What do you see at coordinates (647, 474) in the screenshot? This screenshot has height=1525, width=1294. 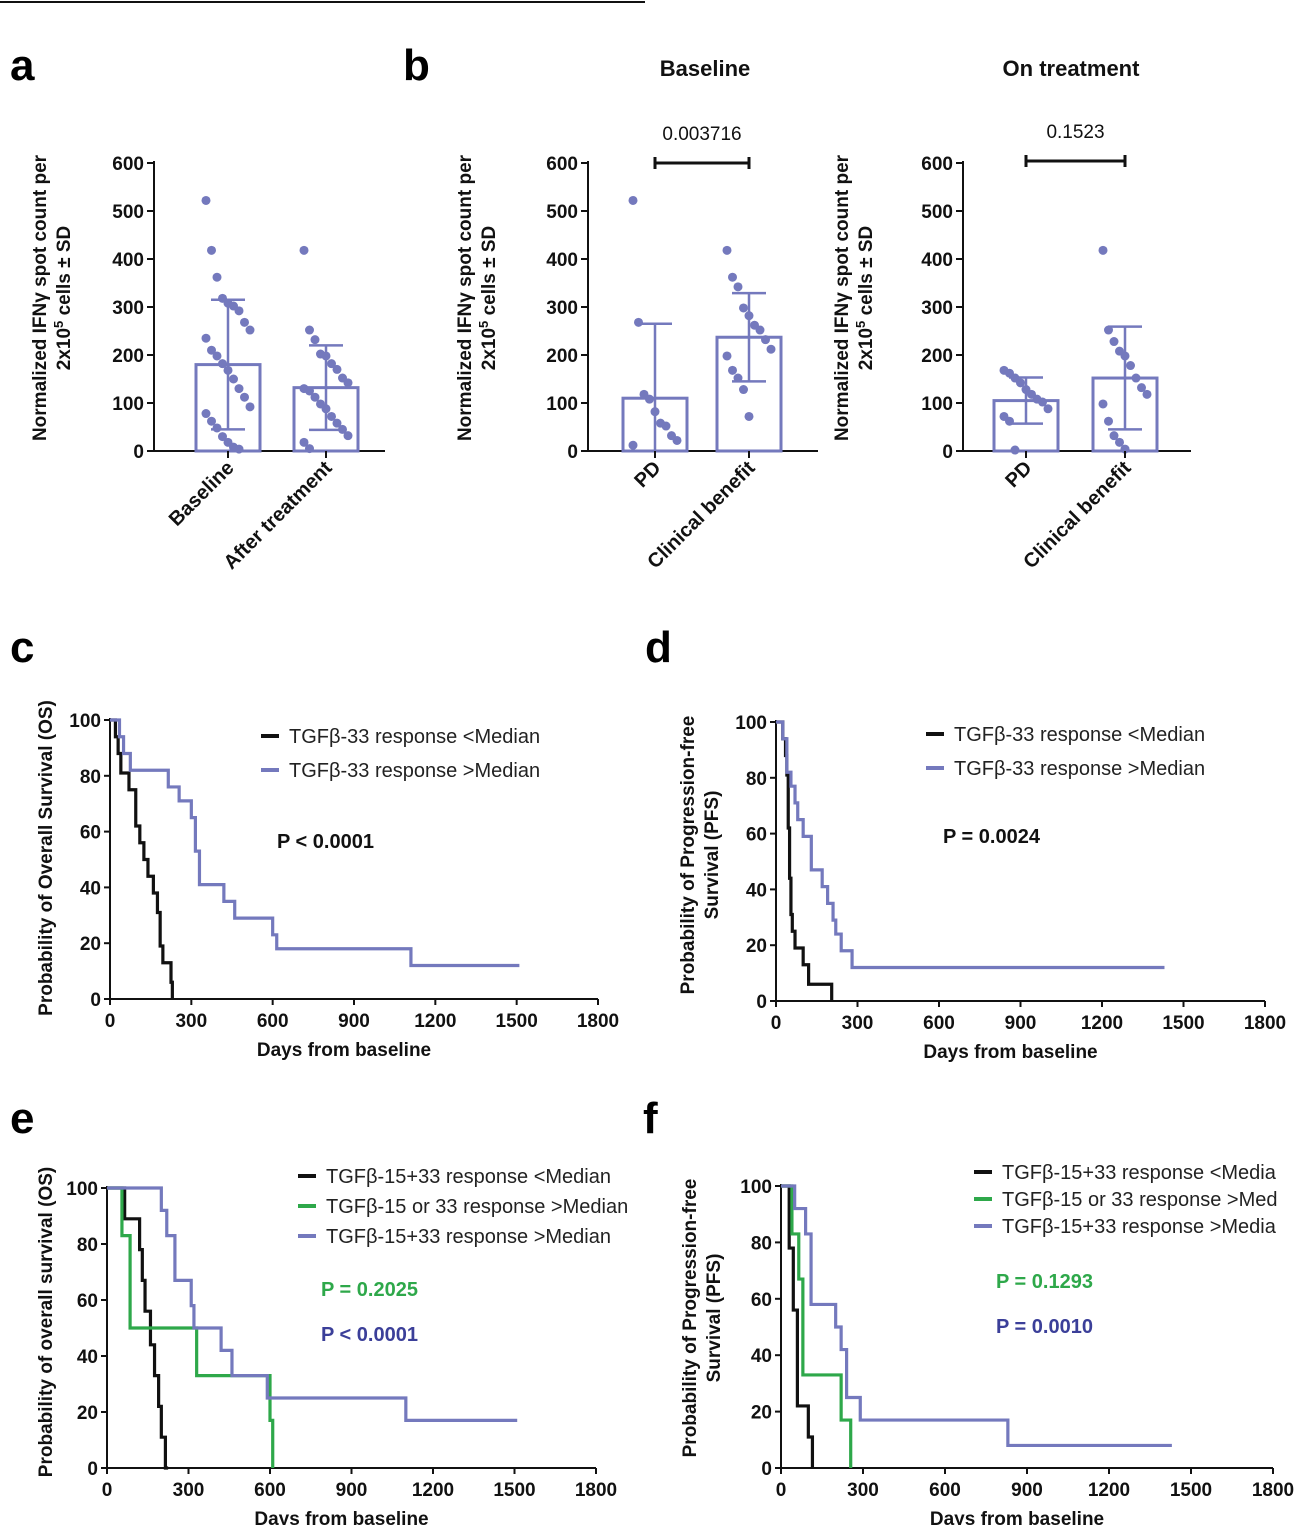 I see `category-label: PD` at bounding box center [647, 474].